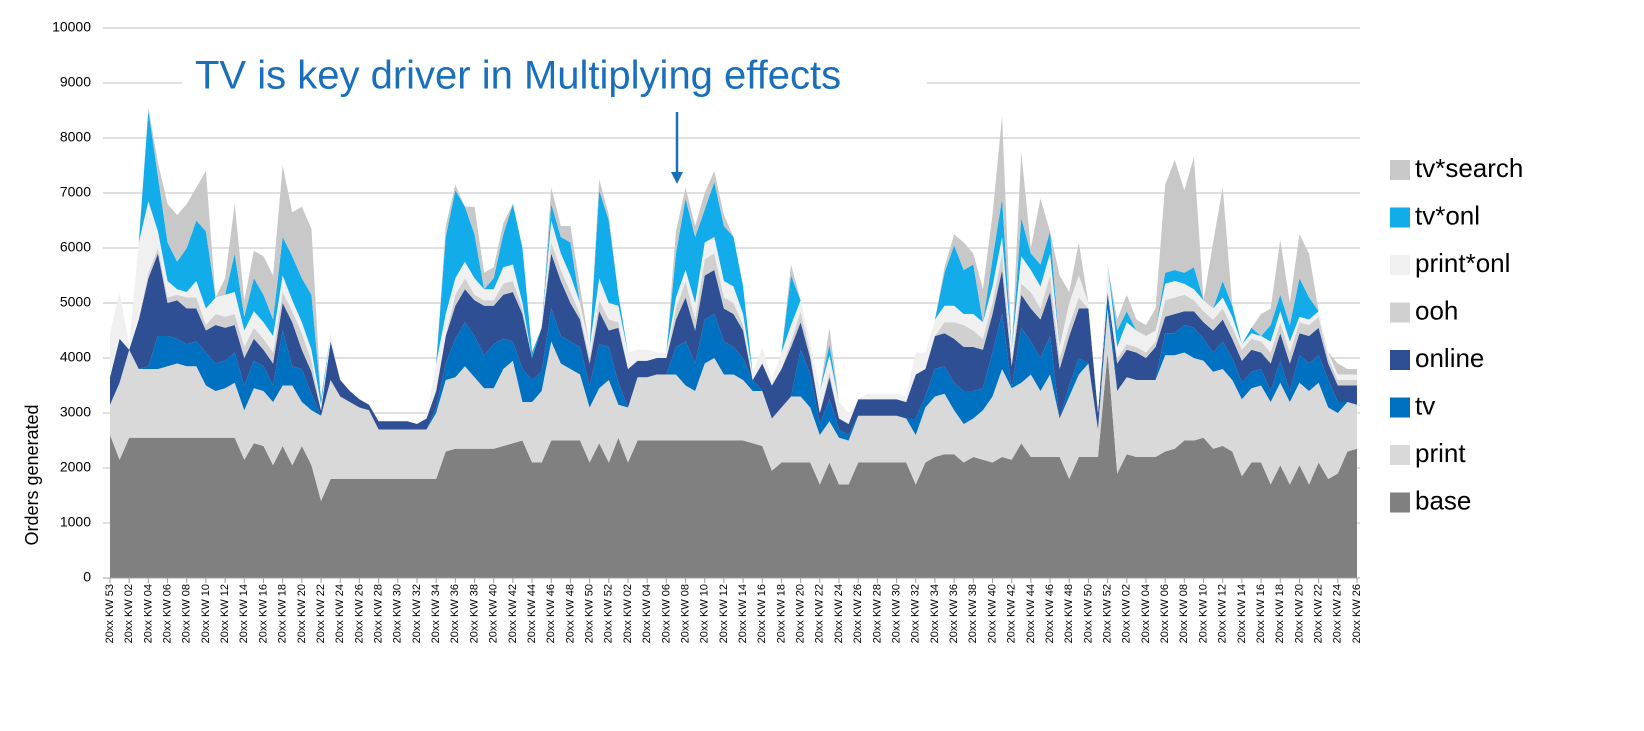  Describe the element at coordinates (518, 76) in the screenshot. I see `annotation: TV is key driver in Multiplying effects` at that location.